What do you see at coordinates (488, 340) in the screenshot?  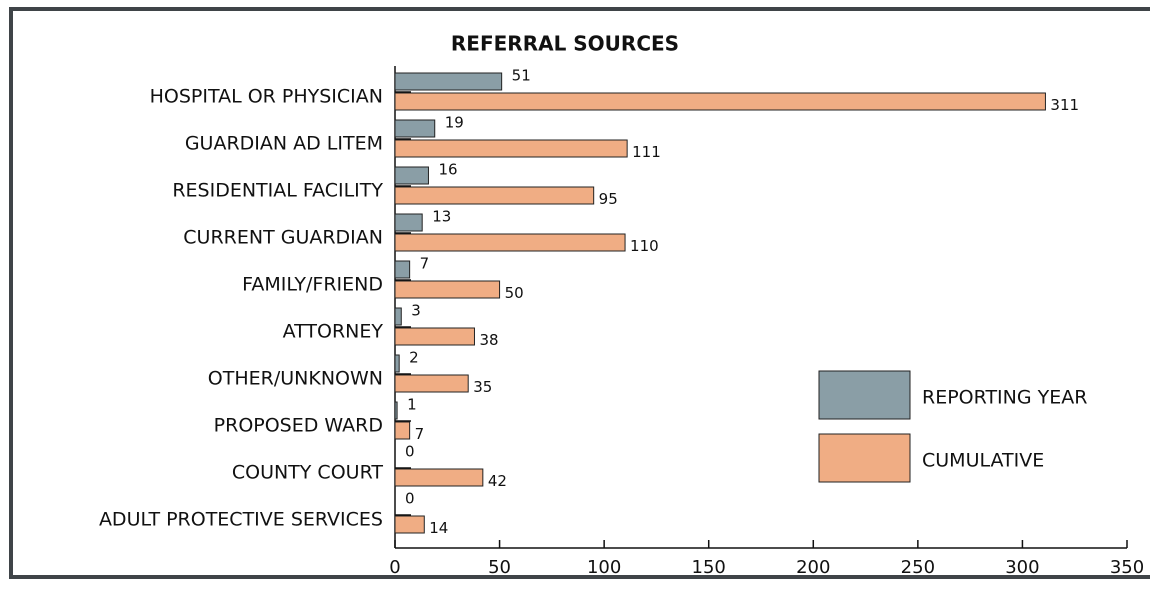 I see `value-label: 38` at bounding box center [488, 340].